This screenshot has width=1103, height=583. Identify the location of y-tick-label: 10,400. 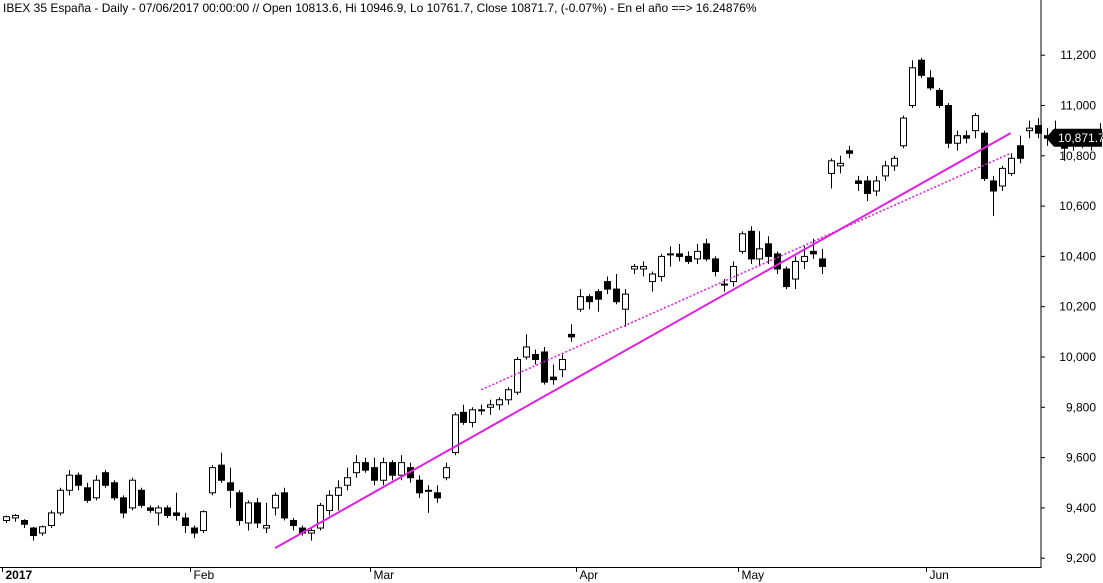
(1077, 256).